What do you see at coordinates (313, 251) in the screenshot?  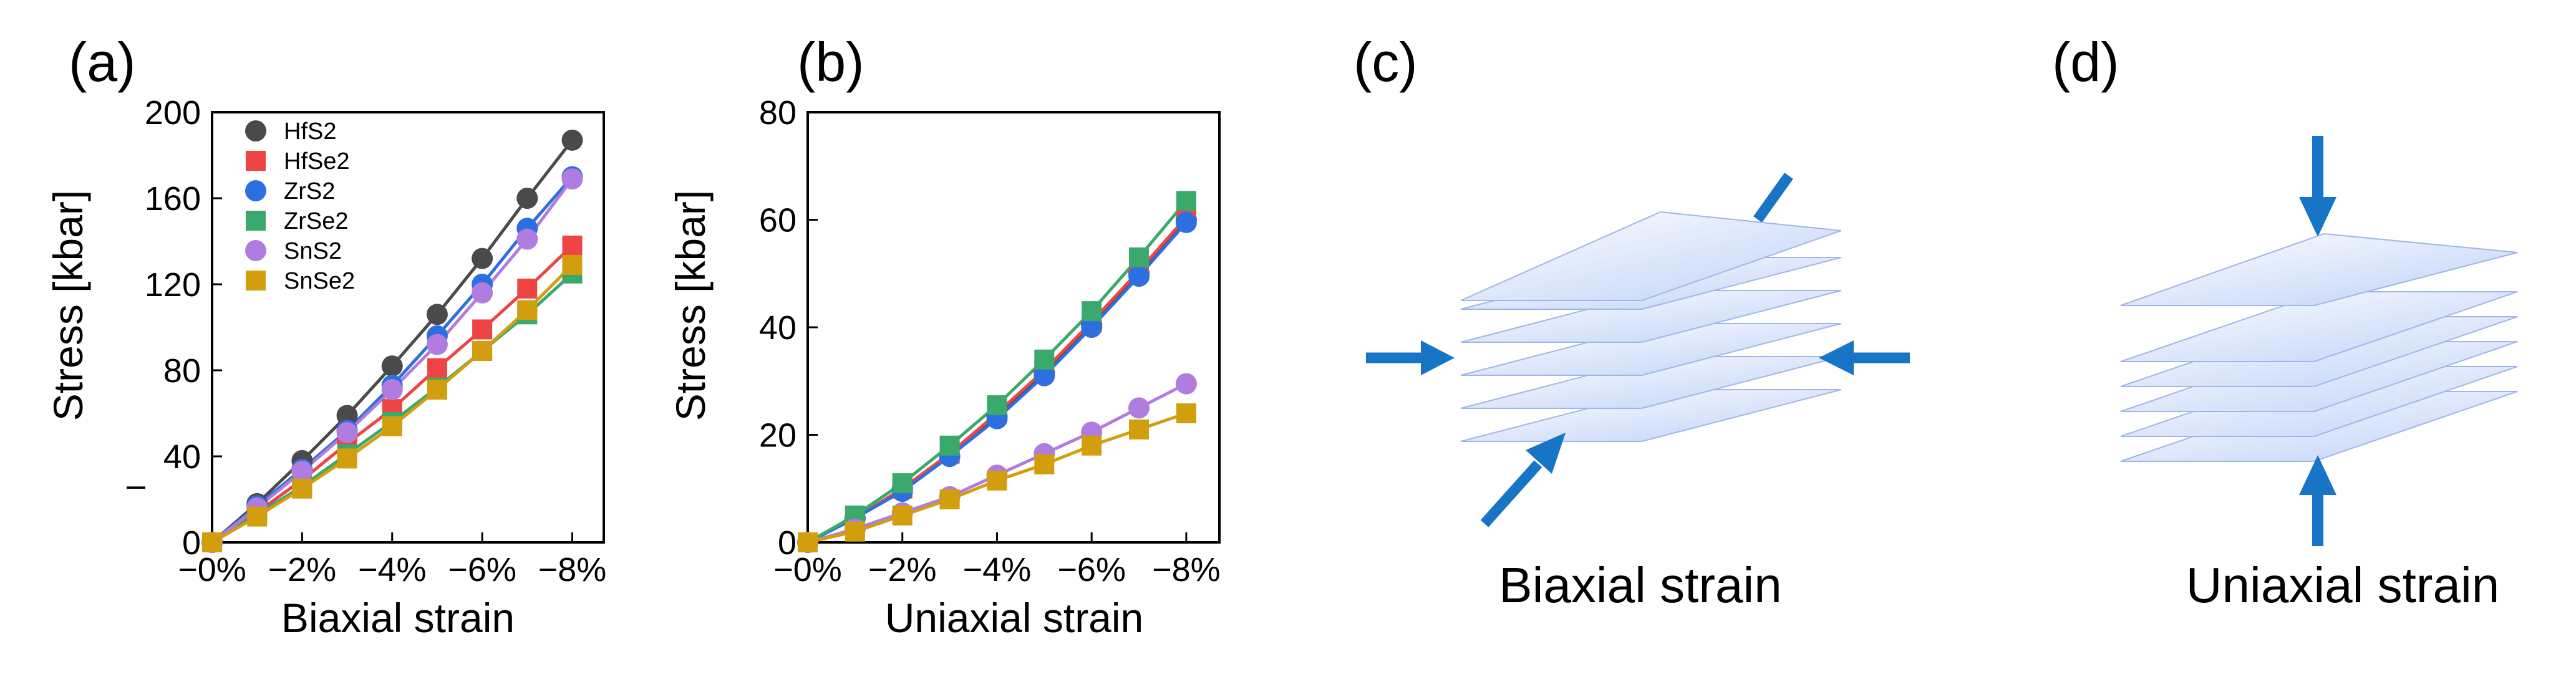 I see `legend-label-SnS2: SnS2` at bounding box center [313, 251].